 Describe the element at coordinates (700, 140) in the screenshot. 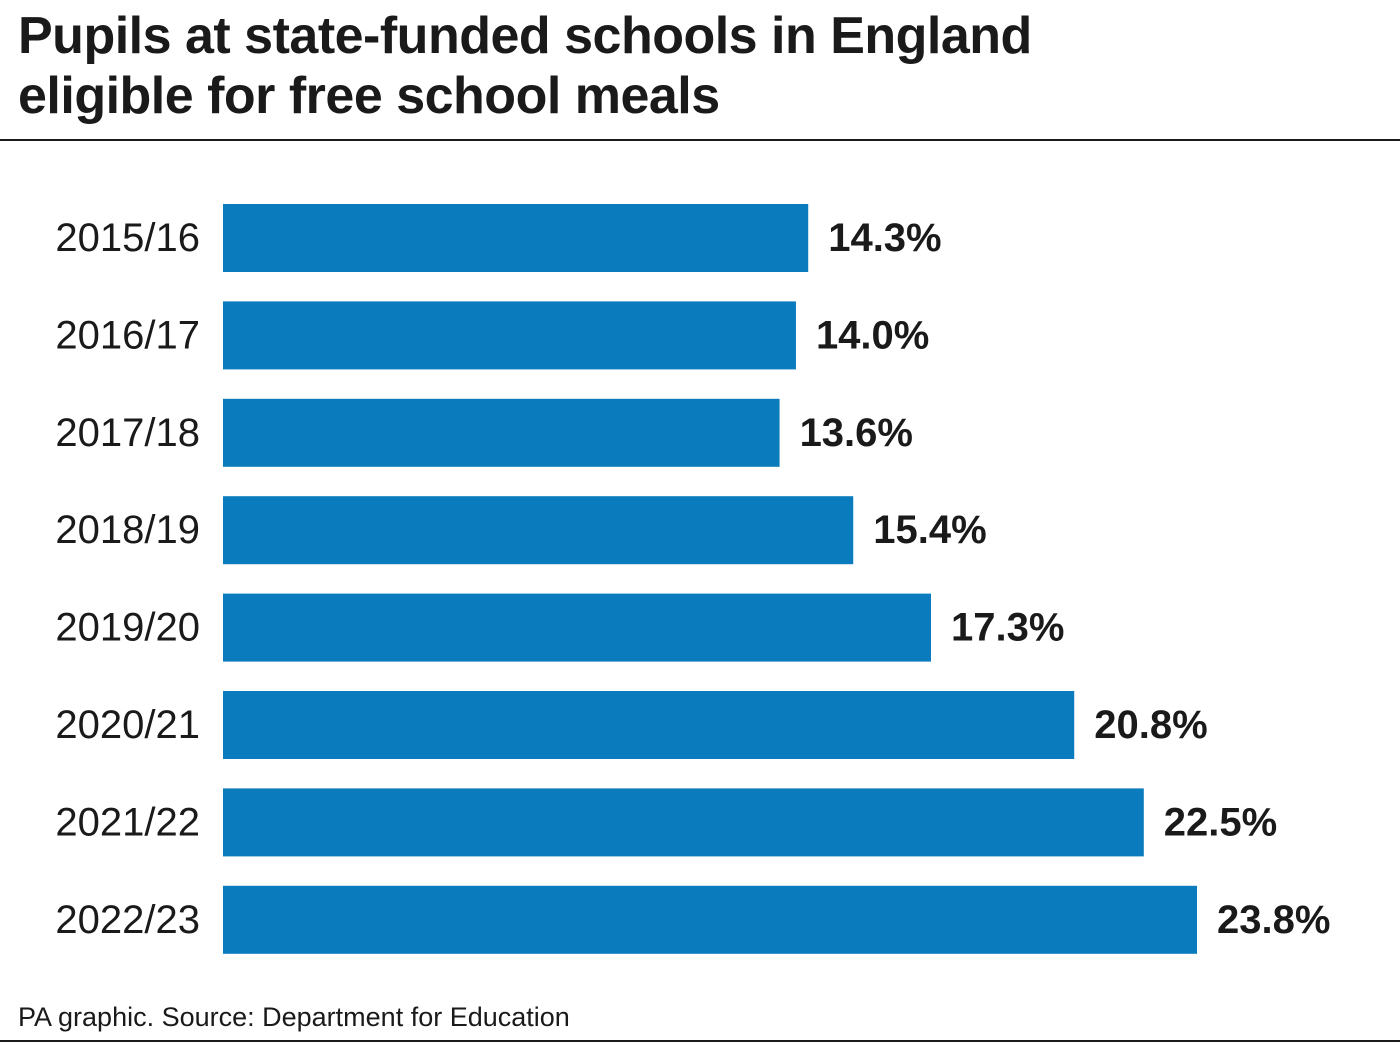

I see `title-divider` at that location.